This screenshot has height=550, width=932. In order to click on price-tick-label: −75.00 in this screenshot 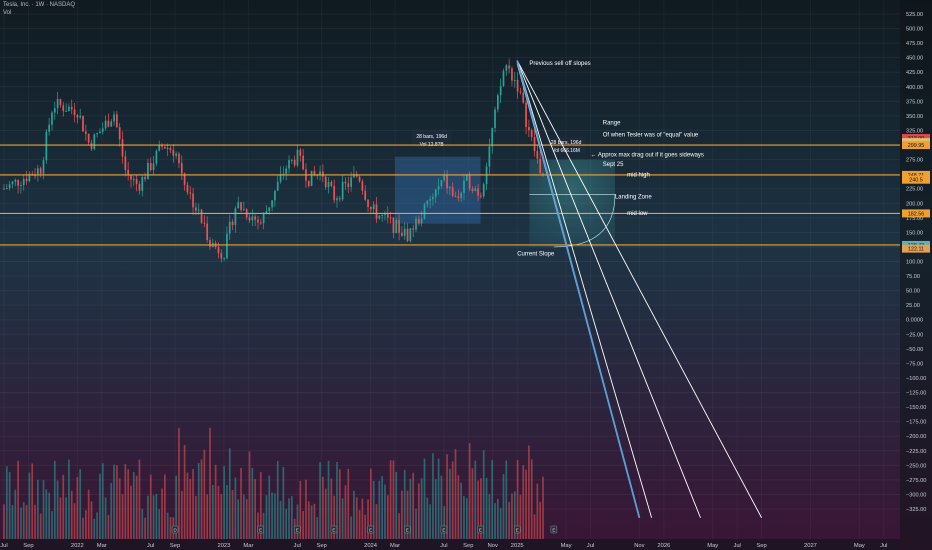, I will do `click(914, 364)`.